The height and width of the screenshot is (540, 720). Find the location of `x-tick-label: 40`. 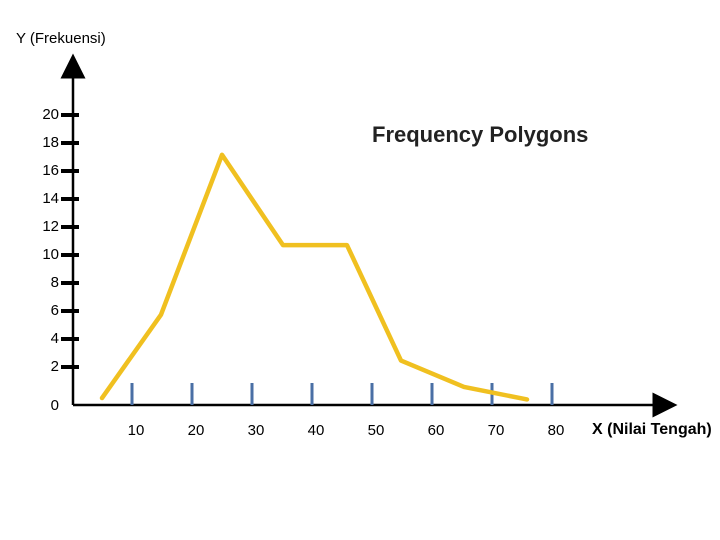

x-tick-label: 40 is located at coordinates (316, 430).